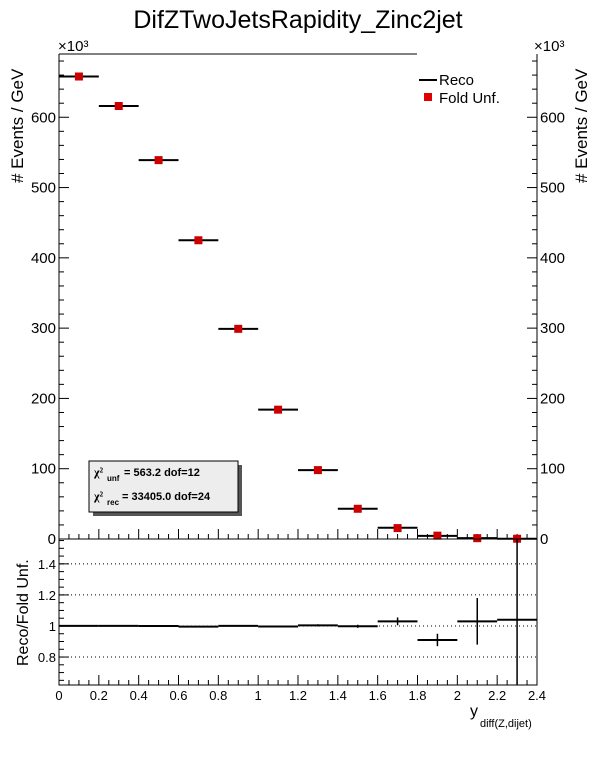 This screenshot has height=772, width=596. I want to click on x-tick-label: 0.2, so click(99, 695).